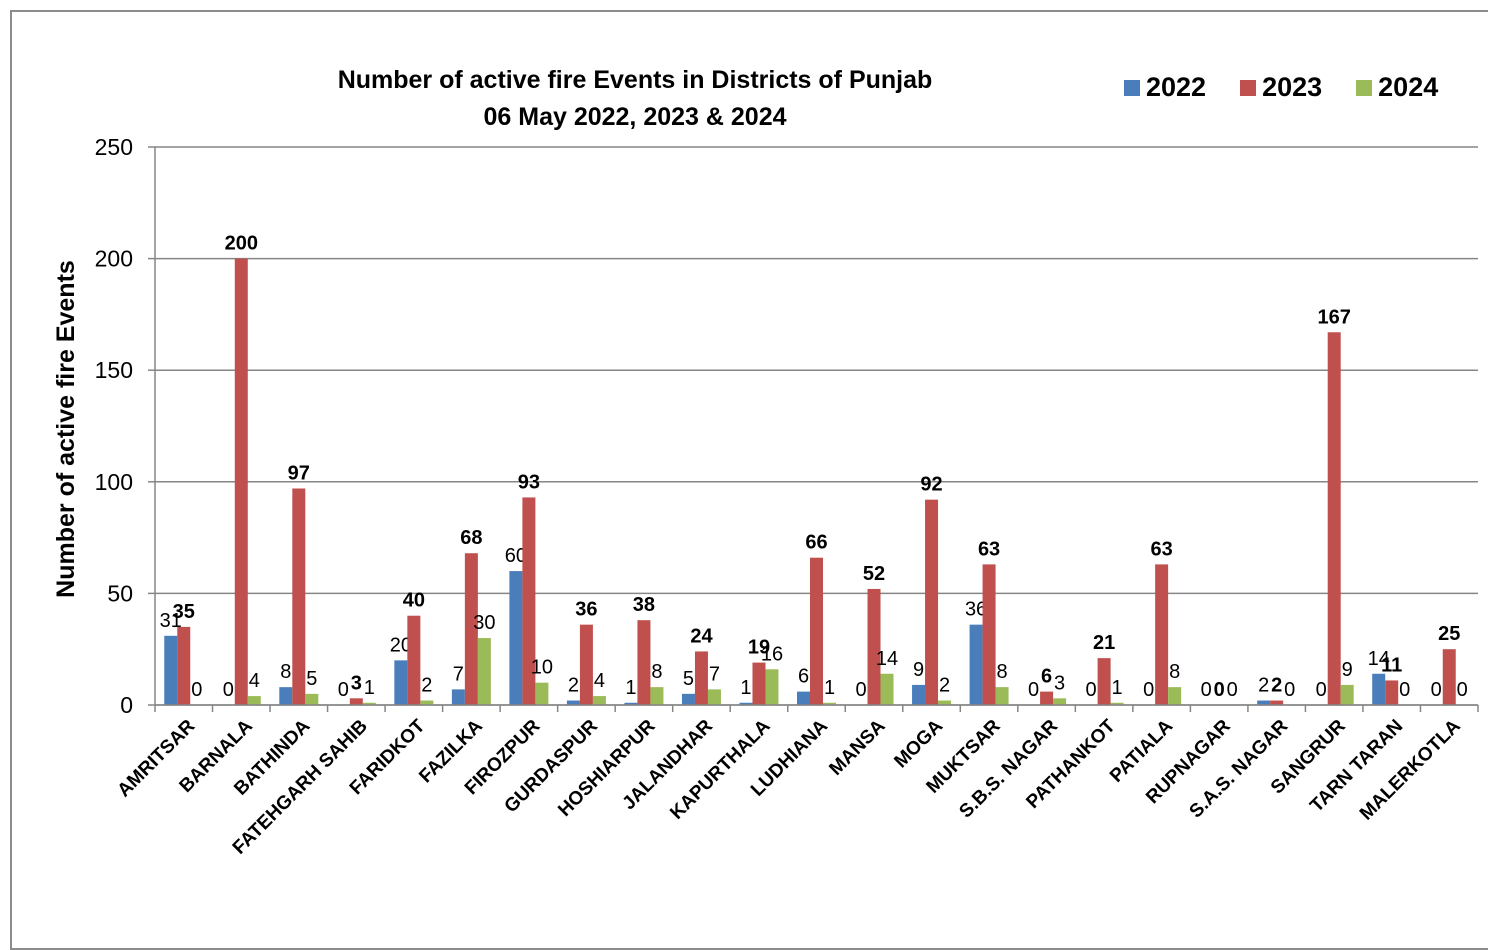 This screenshot has width=1488, height=950. What do you see at coordinates (1292, 87) in the screenshot?
I see `legend-label-2023: 2023` at bounding box center [1292, 87].